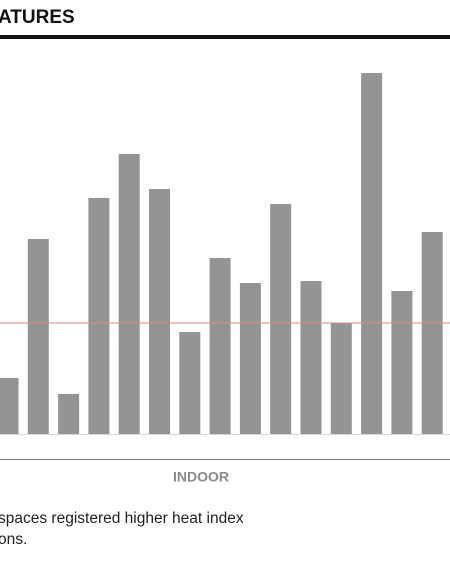  Describe the element at coordinates (201, 477) in the screenshot. I see `x-axis-label: INDOOR` at that location.